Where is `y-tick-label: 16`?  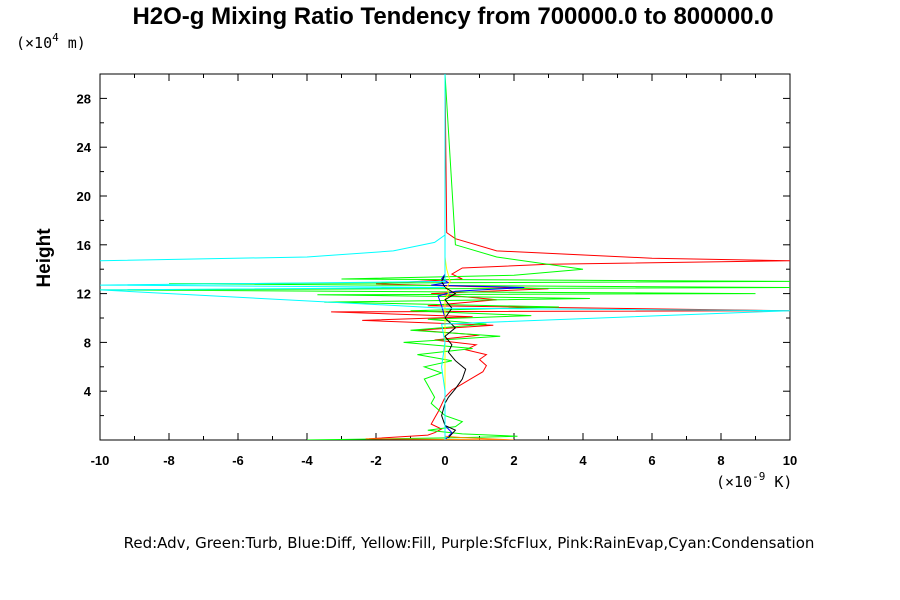 y-tick-label: 16 is located at coordinates (84, 245).